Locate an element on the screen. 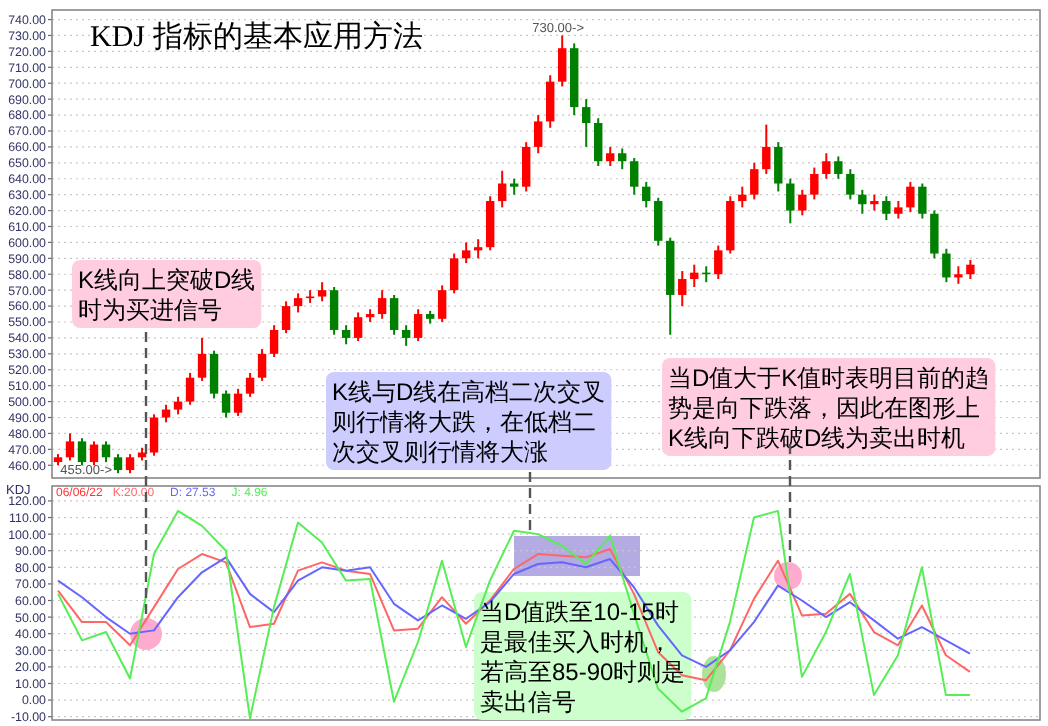 This screenshot has width=1048, height=726. annotation: K线向上突破D线时为买进信号 is located at coordinates (167, 295).